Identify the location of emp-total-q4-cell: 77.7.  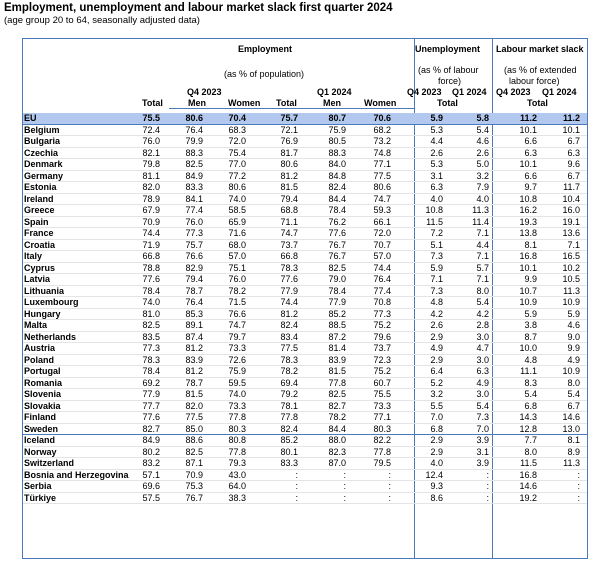
(151, 405).